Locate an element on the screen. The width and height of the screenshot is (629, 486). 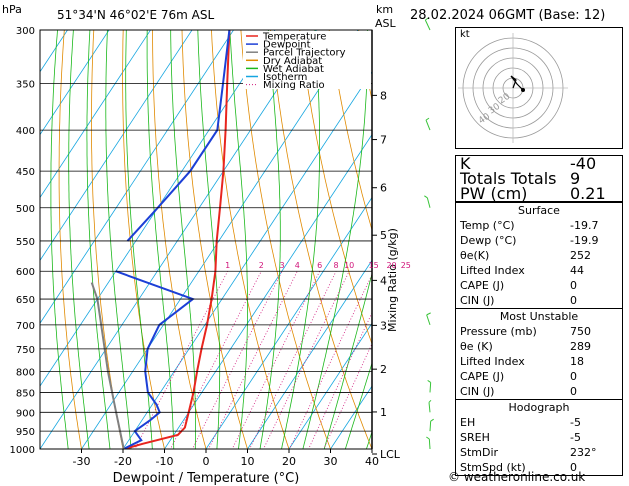
stat-value: 18 is located at coordinates (577, 361).